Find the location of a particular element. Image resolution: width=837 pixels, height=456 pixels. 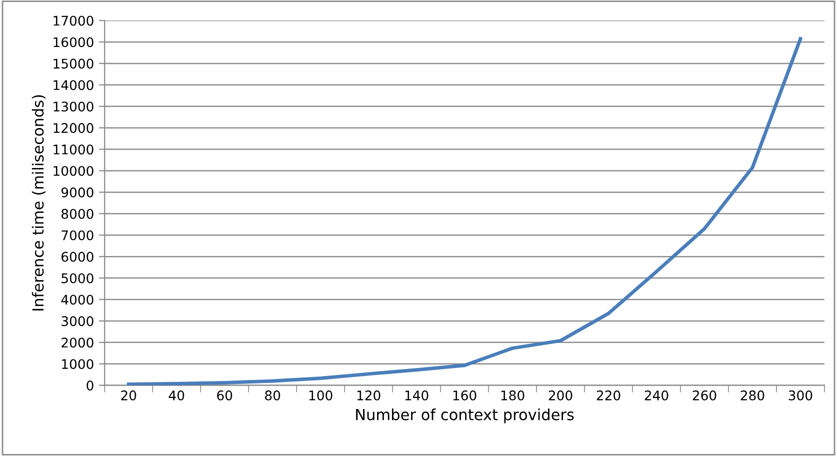

y-tick-label: 17000 is located at coordinates (74, 21).